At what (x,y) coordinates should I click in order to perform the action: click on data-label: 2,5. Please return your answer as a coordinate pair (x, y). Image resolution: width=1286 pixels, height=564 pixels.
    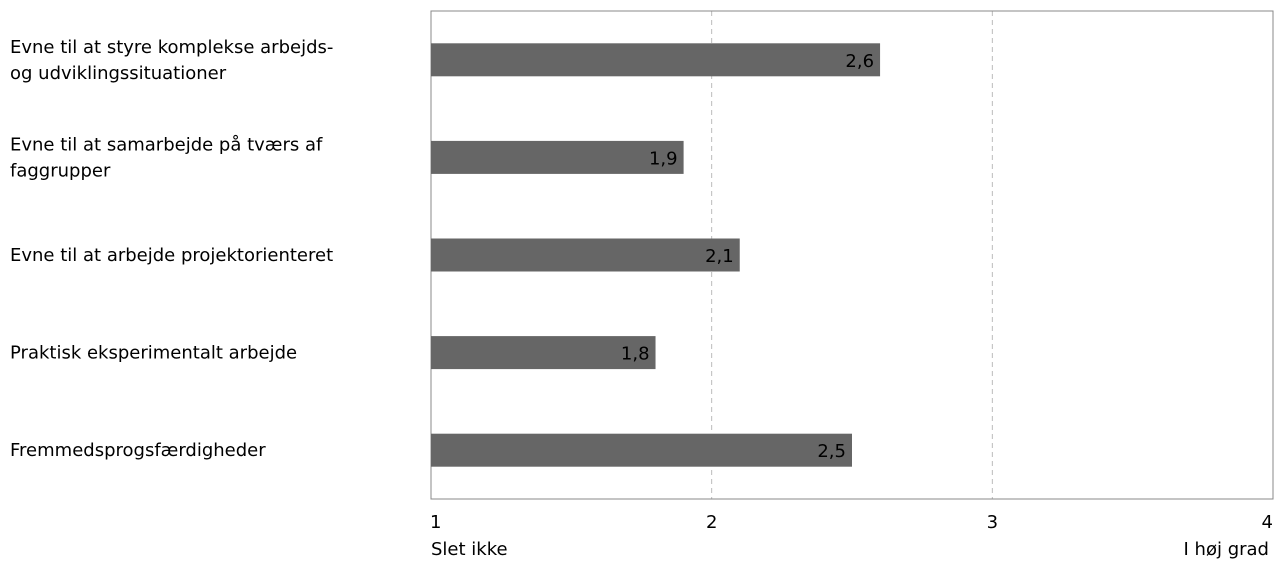
    Looking at the image, I should click on (831, 451).